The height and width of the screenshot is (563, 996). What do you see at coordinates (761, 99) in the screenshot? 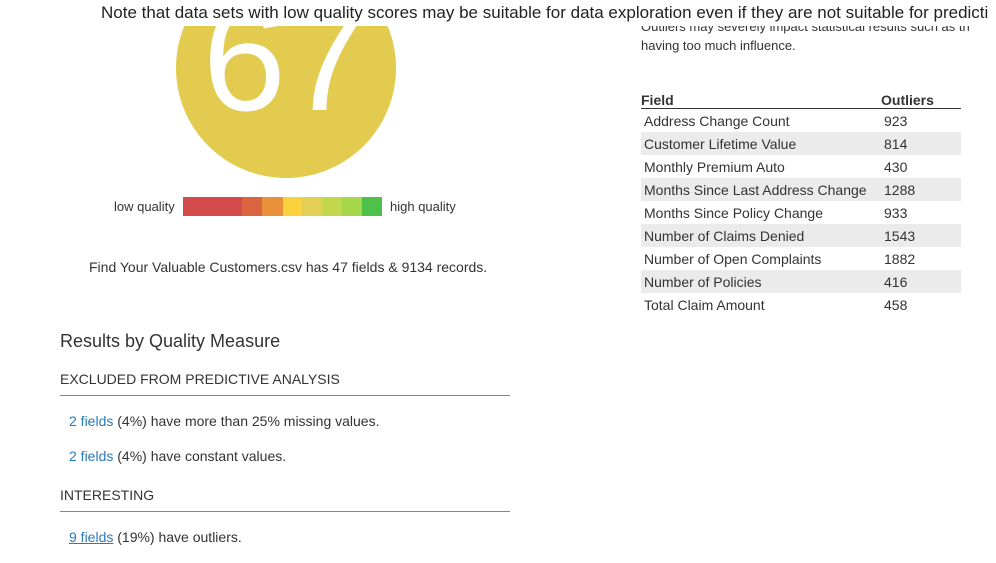
I see `column-header: Field` at bounding box center [761, 99].